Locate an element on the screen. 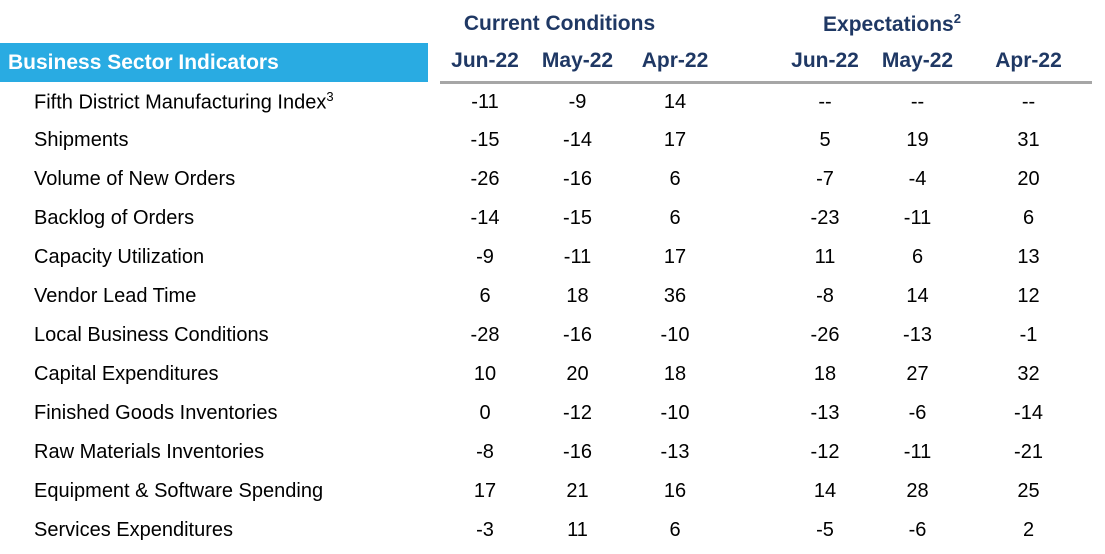 The image size is (1105, 554). group-header-current-conditions: Current Conditions is located at coordinates (582, 24).